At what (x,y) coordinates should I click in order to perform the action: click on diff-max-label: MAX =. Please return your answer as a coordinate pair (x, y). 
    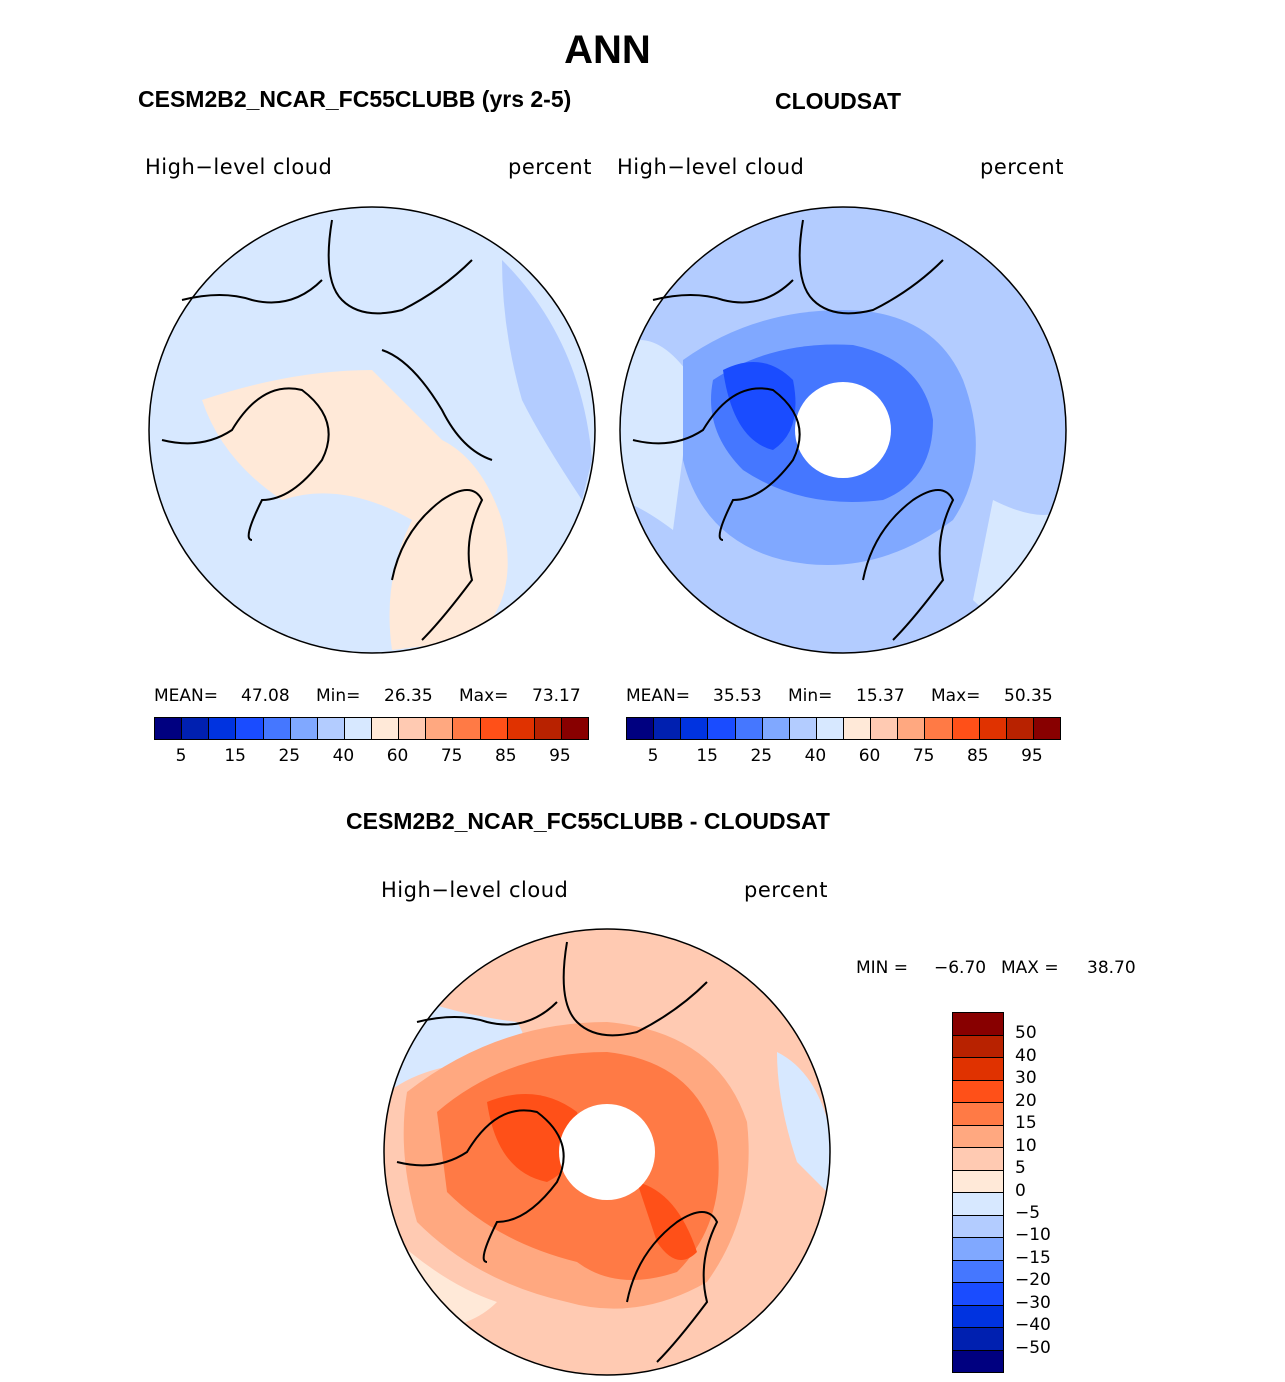
    Looking at the image, I should click on (1030, 968).